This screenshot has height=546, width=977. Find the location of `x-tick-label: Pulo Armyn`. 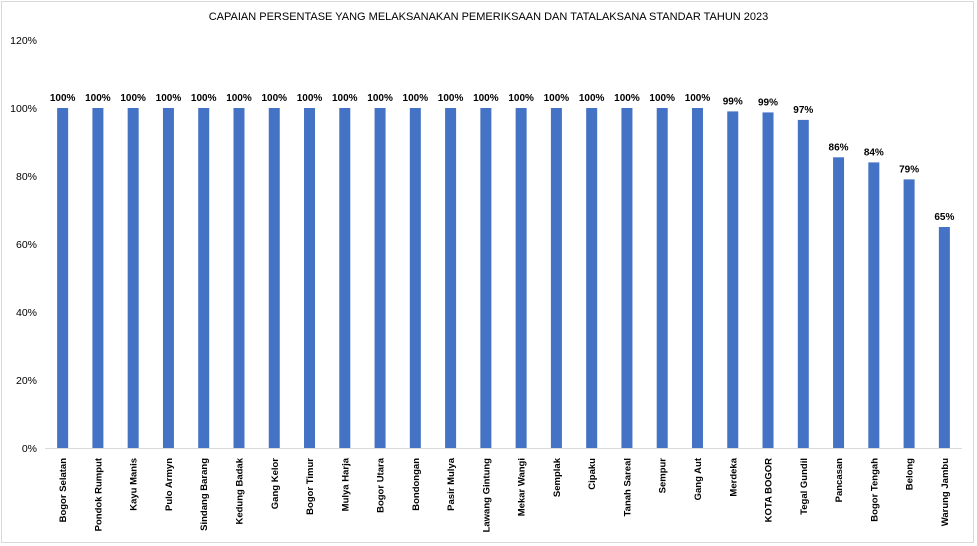

x-tick-label: Pulo Armyn is located at coordinates (169, 484).